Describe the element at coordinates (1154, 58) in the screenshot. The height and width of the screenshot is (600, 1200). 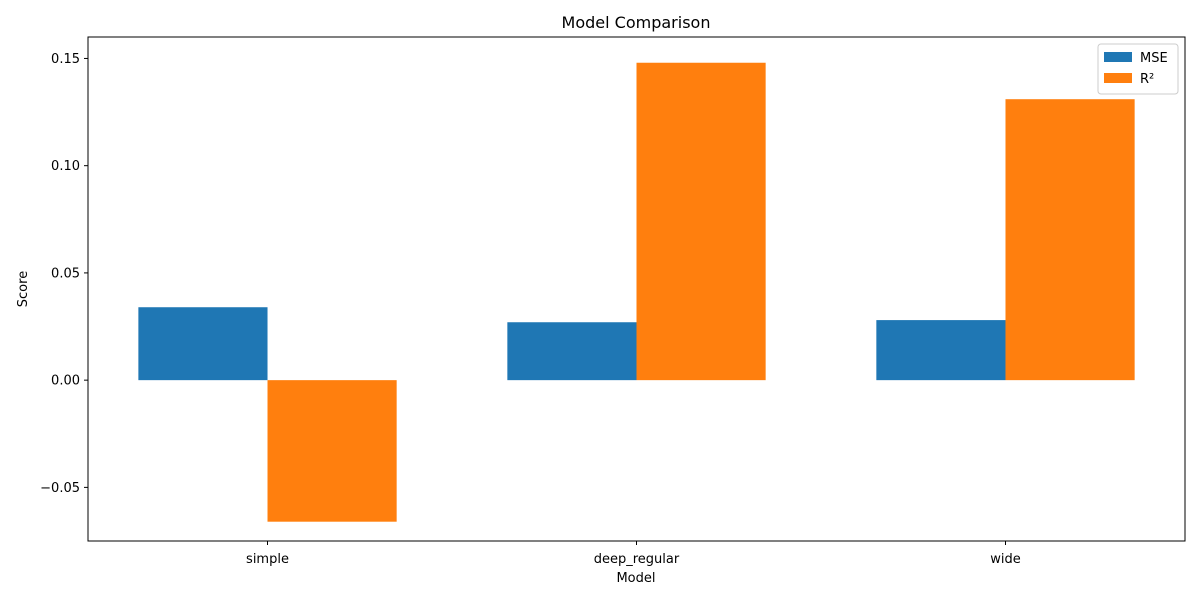
I see `legend-label: MSE` at that location.